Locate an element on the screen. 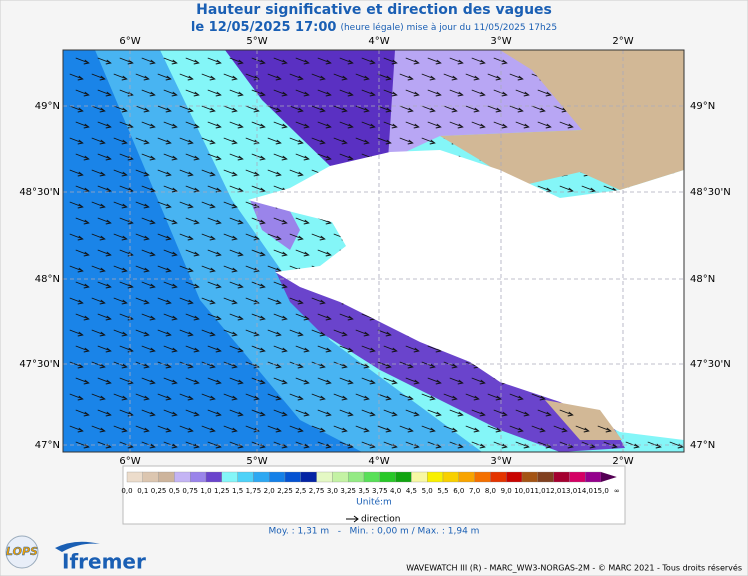 The height and width of the screenshot is (576, 748). legend-label: 15,0 is located at coordinates (601, 491).